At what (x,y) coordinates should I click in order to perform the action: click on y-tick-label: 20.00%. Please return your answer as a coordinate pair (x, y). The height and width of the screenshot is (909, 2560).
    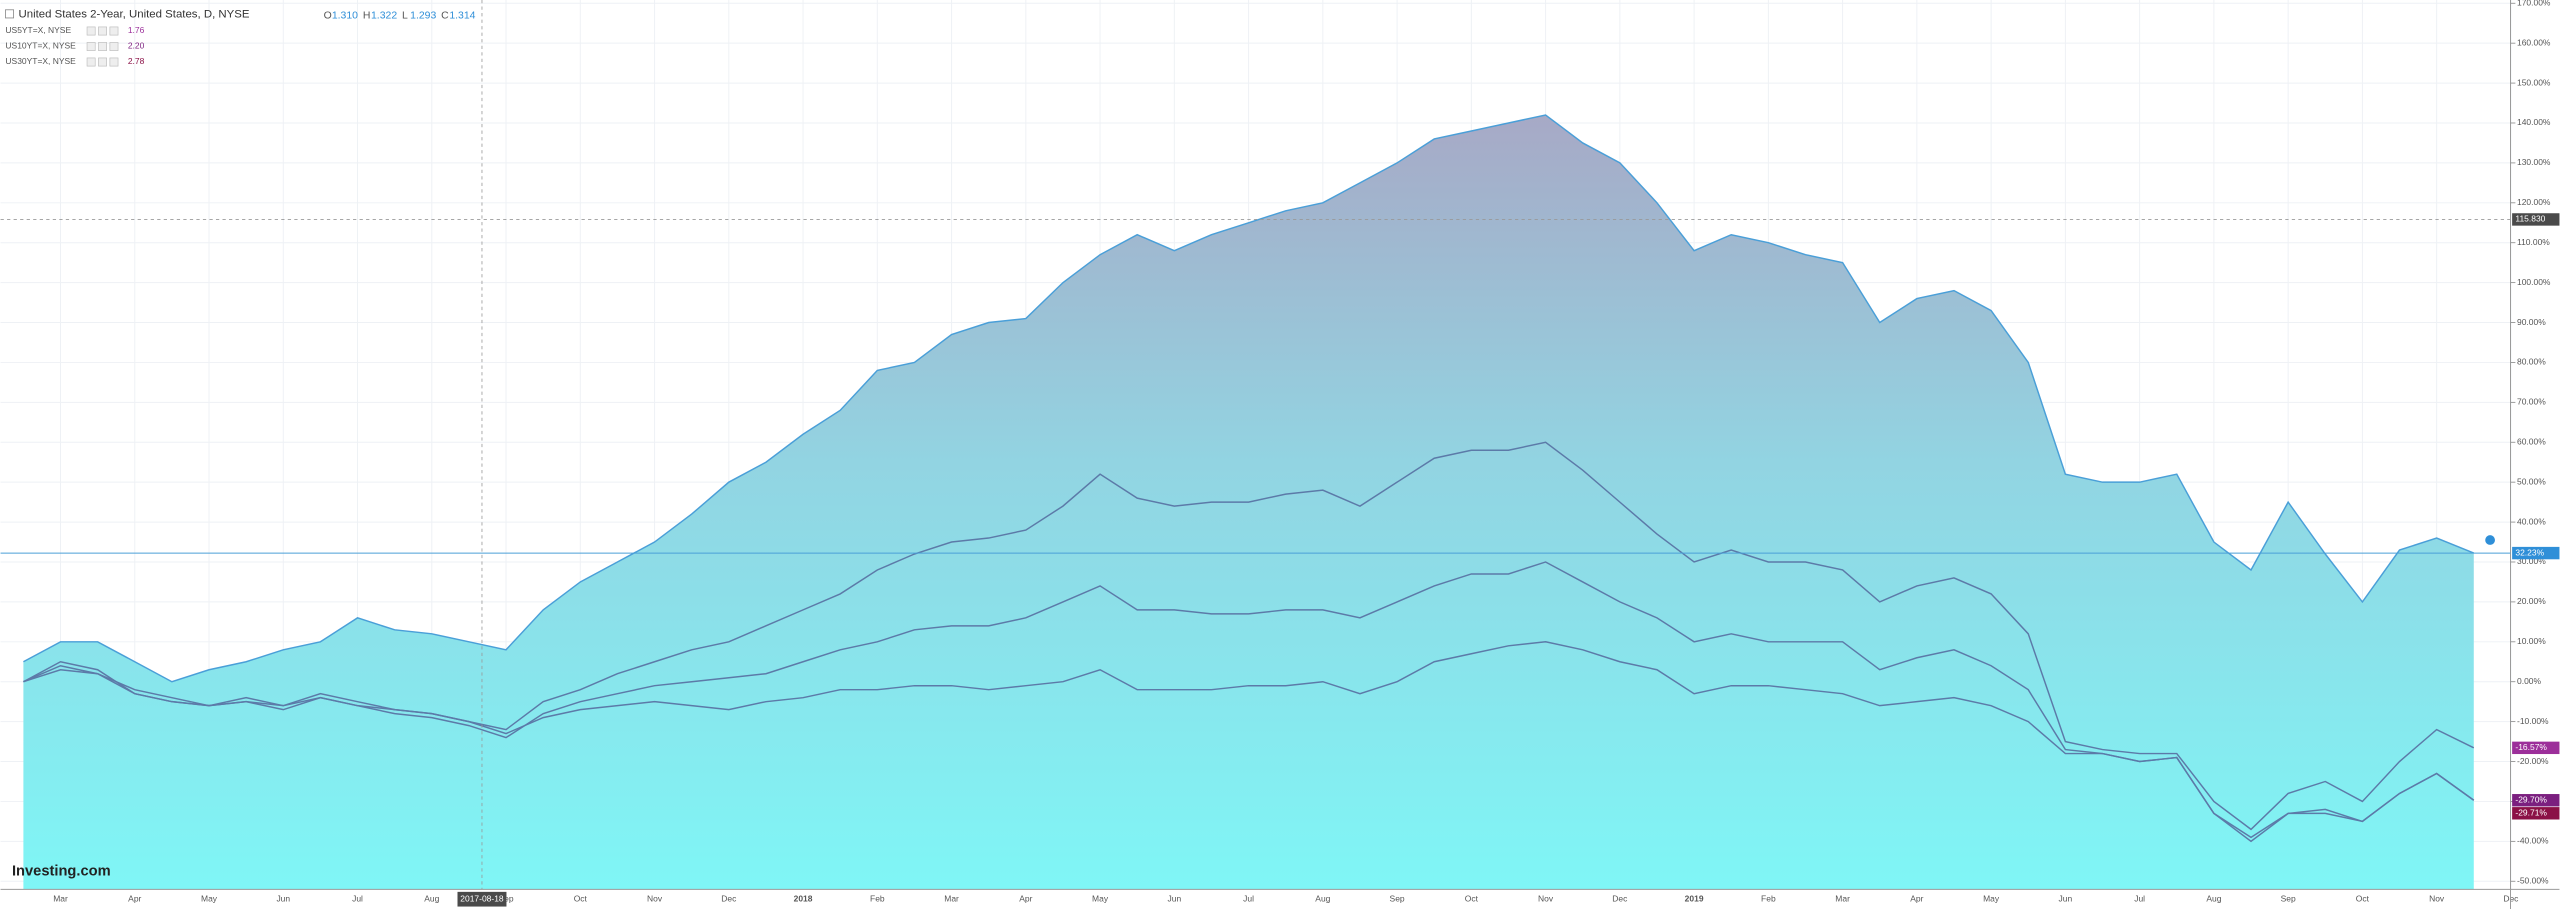
    Looking at the image, I should click on (2531, 601).